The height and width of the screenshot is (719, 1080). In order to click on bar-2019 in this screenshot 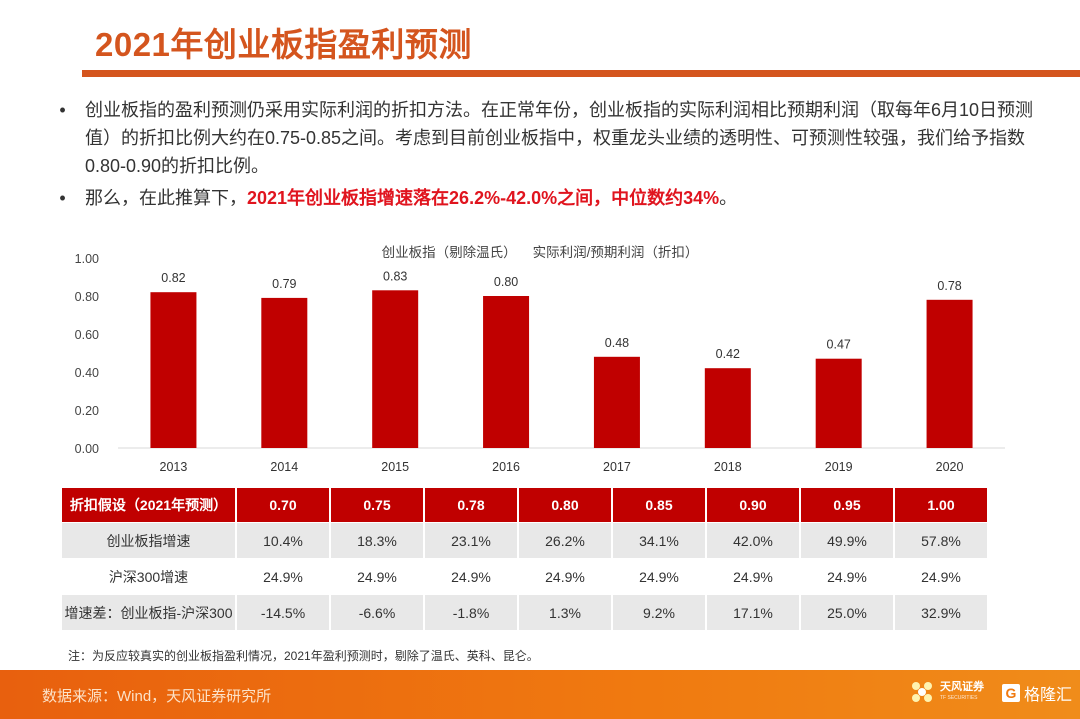, I will do `click(838, 403)`.